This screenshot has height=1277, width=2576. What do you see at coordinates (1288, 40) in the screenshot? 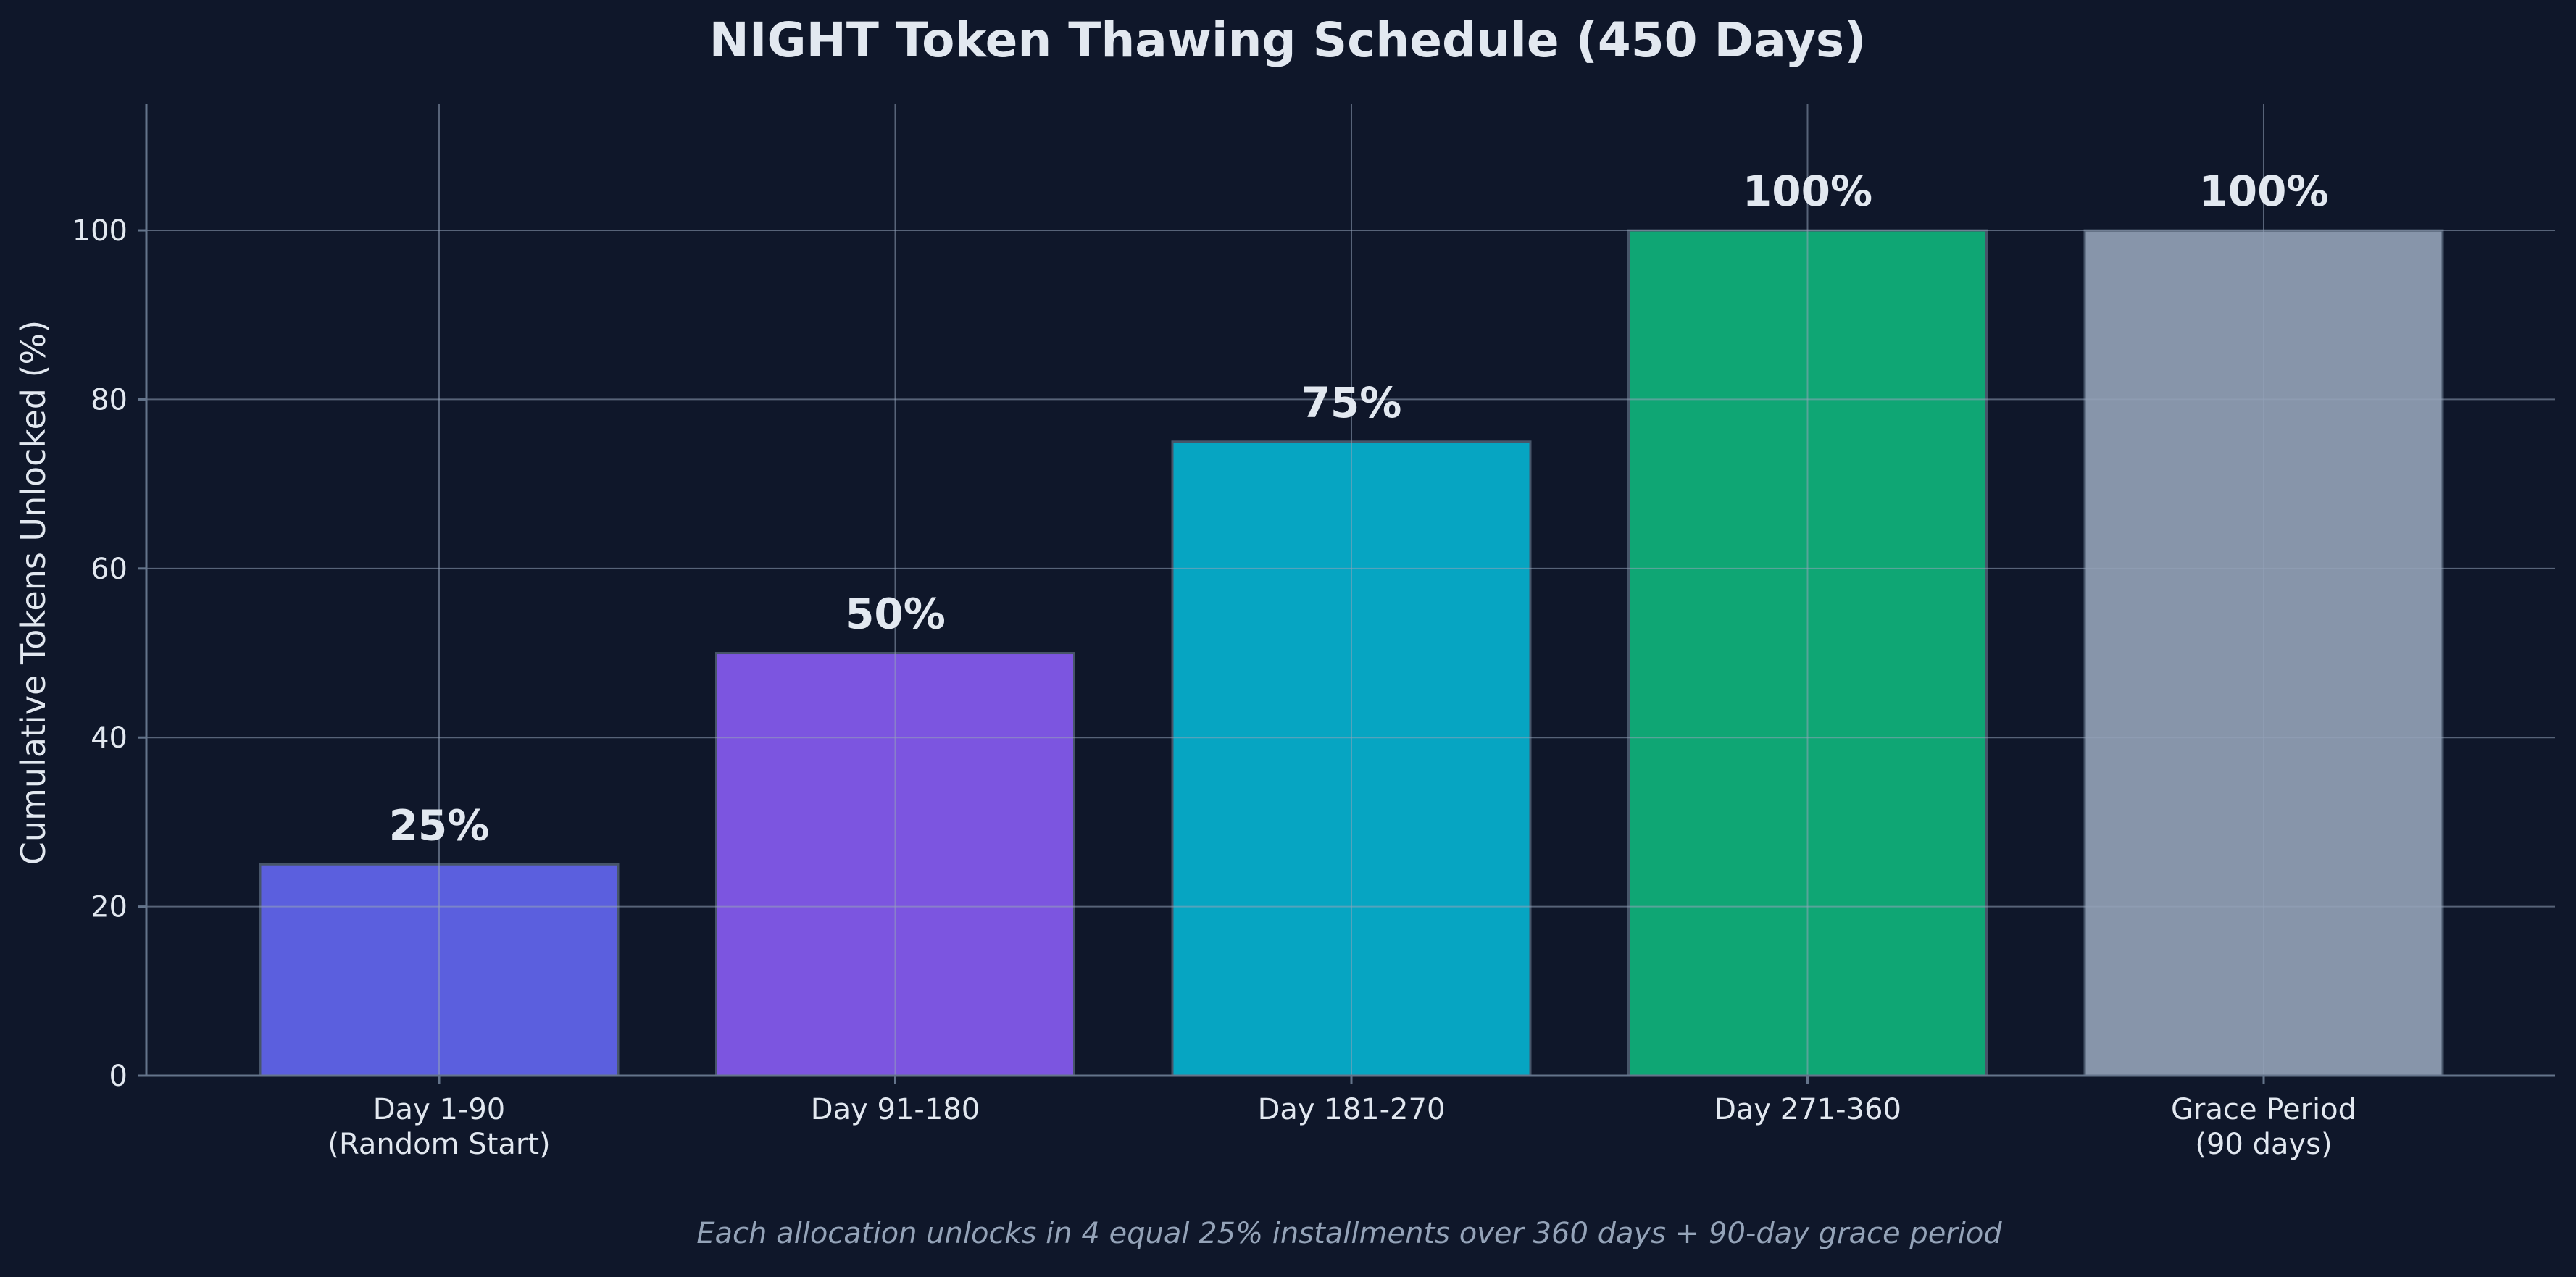
I see `chart-title: NIGHT Token Thawing Schedule (450 Days)` at bounding box center [1288, 40].